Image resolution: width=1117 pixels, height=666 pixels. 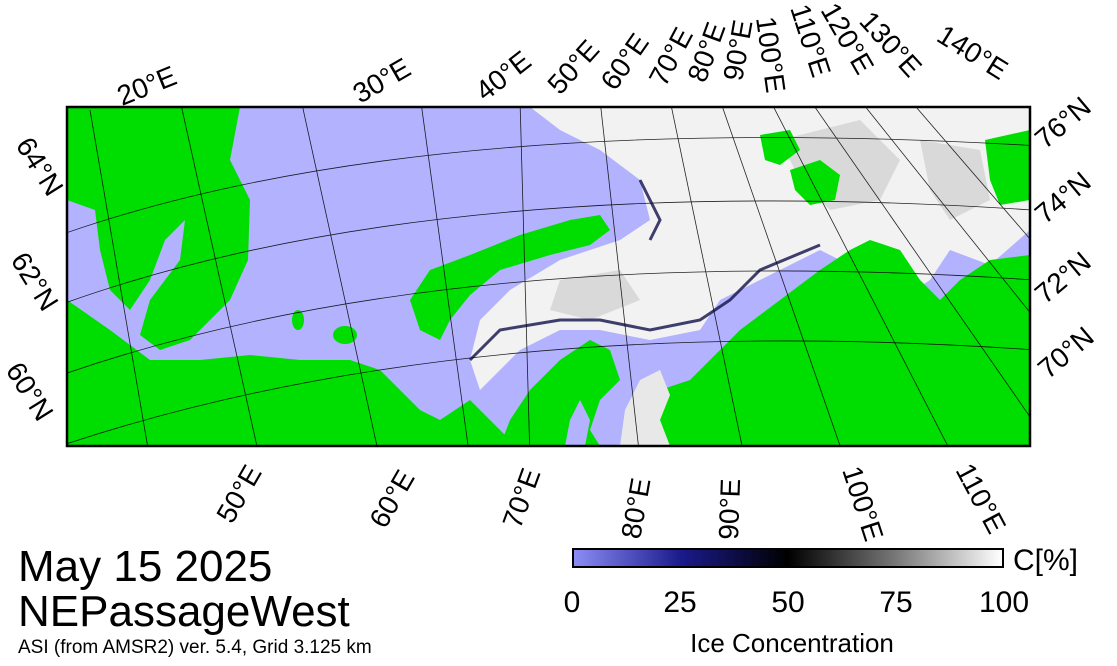 What do you see at coordinates (635, 508) in the screenshot?
I see `lon-label-bottom: 80°E` at bounding box center [635, 508].